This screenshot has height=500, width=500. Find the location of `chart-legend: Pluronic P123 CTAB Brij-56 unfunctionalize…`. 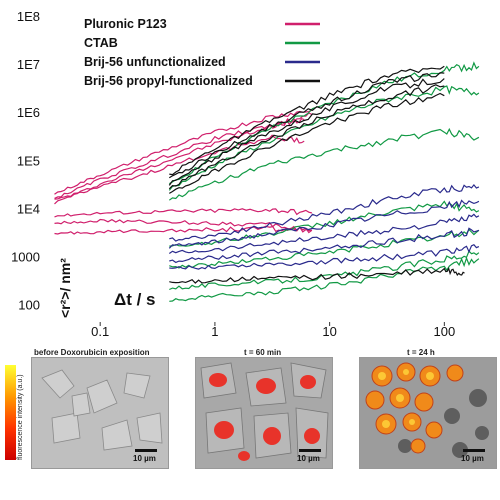

chart-legend: Pluronic P123 CTAB Brij-56 unfunctionalize… is located at coordinates (202, 52).